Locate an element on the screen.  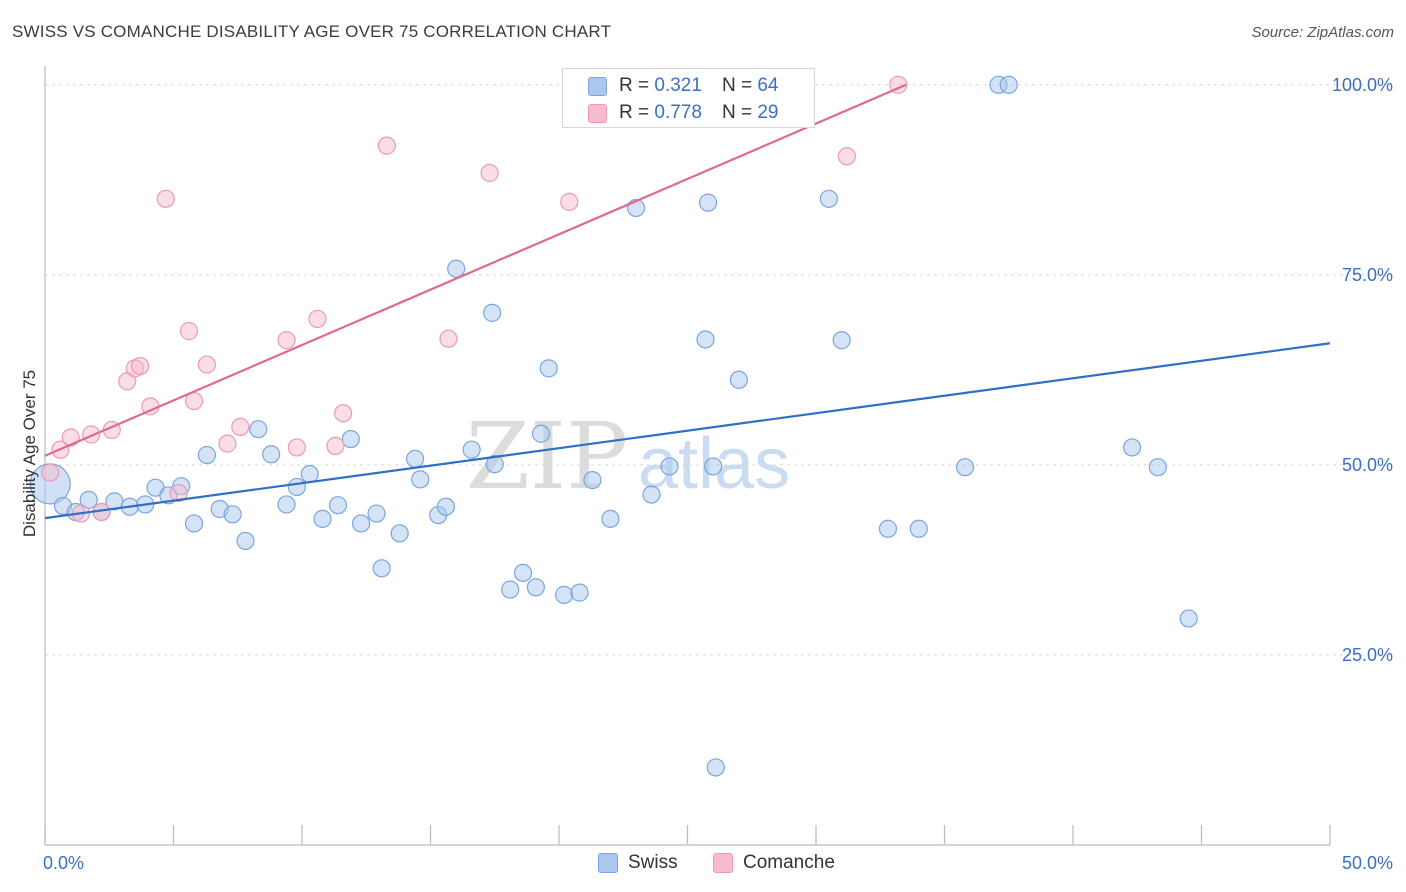
watermark: ZIP atlas is located at coordinates (628, 456).